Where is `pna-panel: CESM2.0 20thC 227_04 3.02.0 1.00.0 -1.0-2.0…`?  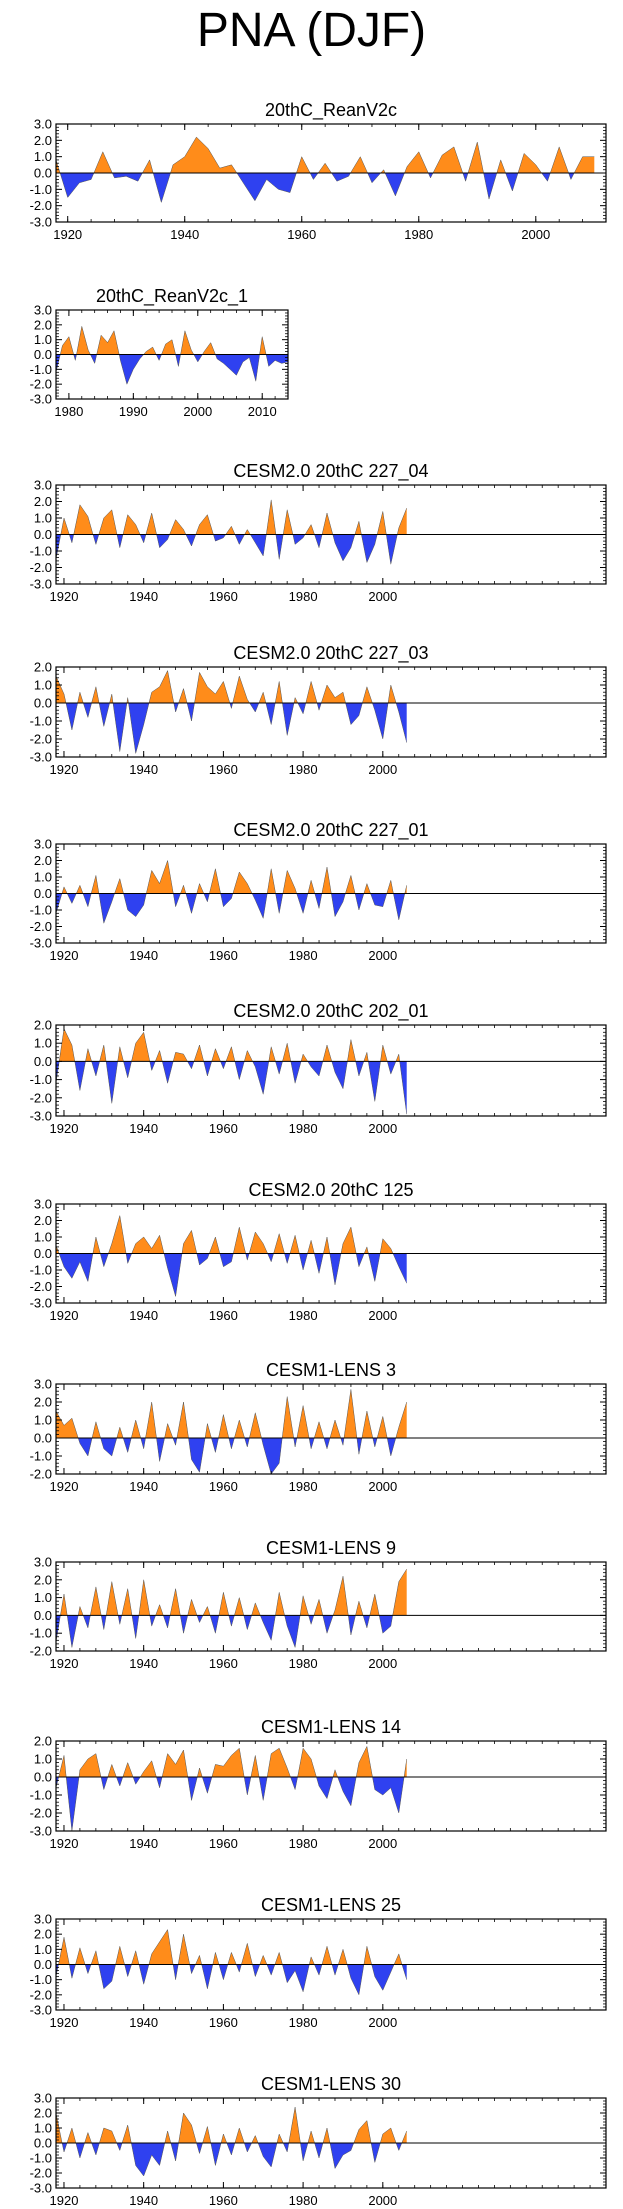 pna-panel: CESM2.0 20thC 227_04 3.02.0 1.00.0 -1.0-2.0… is located at coordinates (318, 532).